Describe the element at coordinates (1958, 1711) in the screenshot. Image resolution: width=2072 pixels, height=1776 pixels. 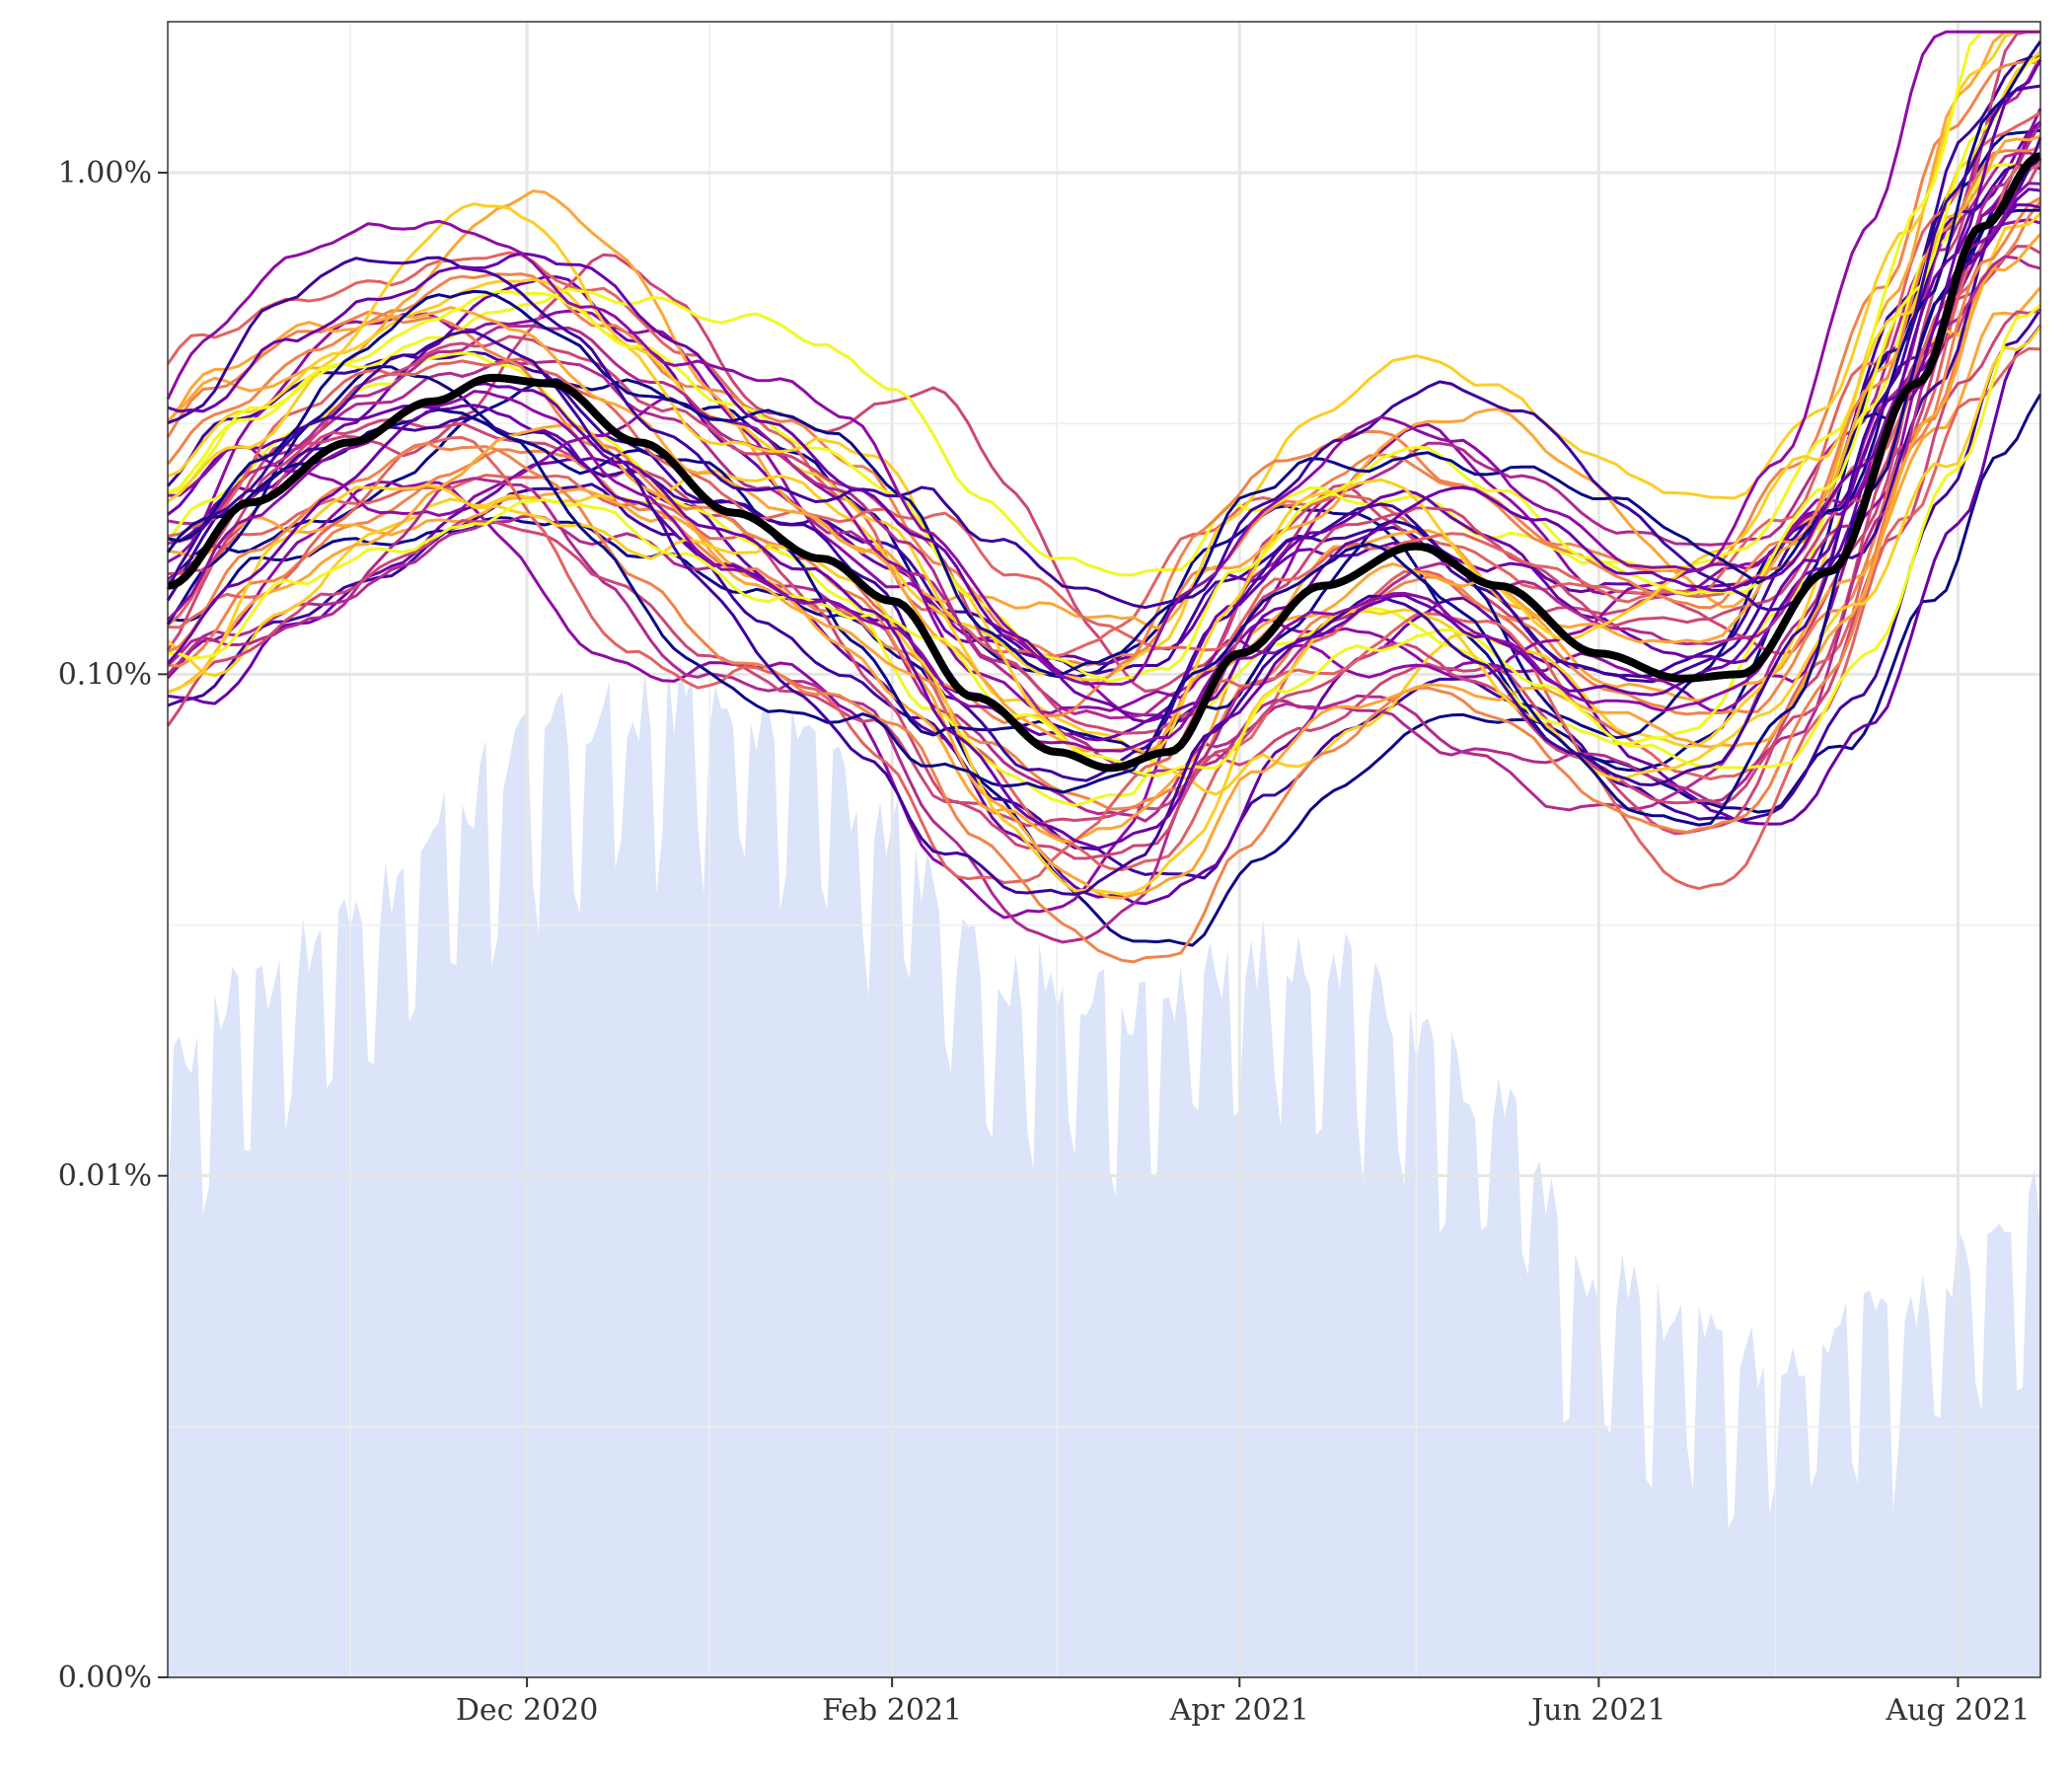
I see `x-tick-label: Aug 2021` at that location.